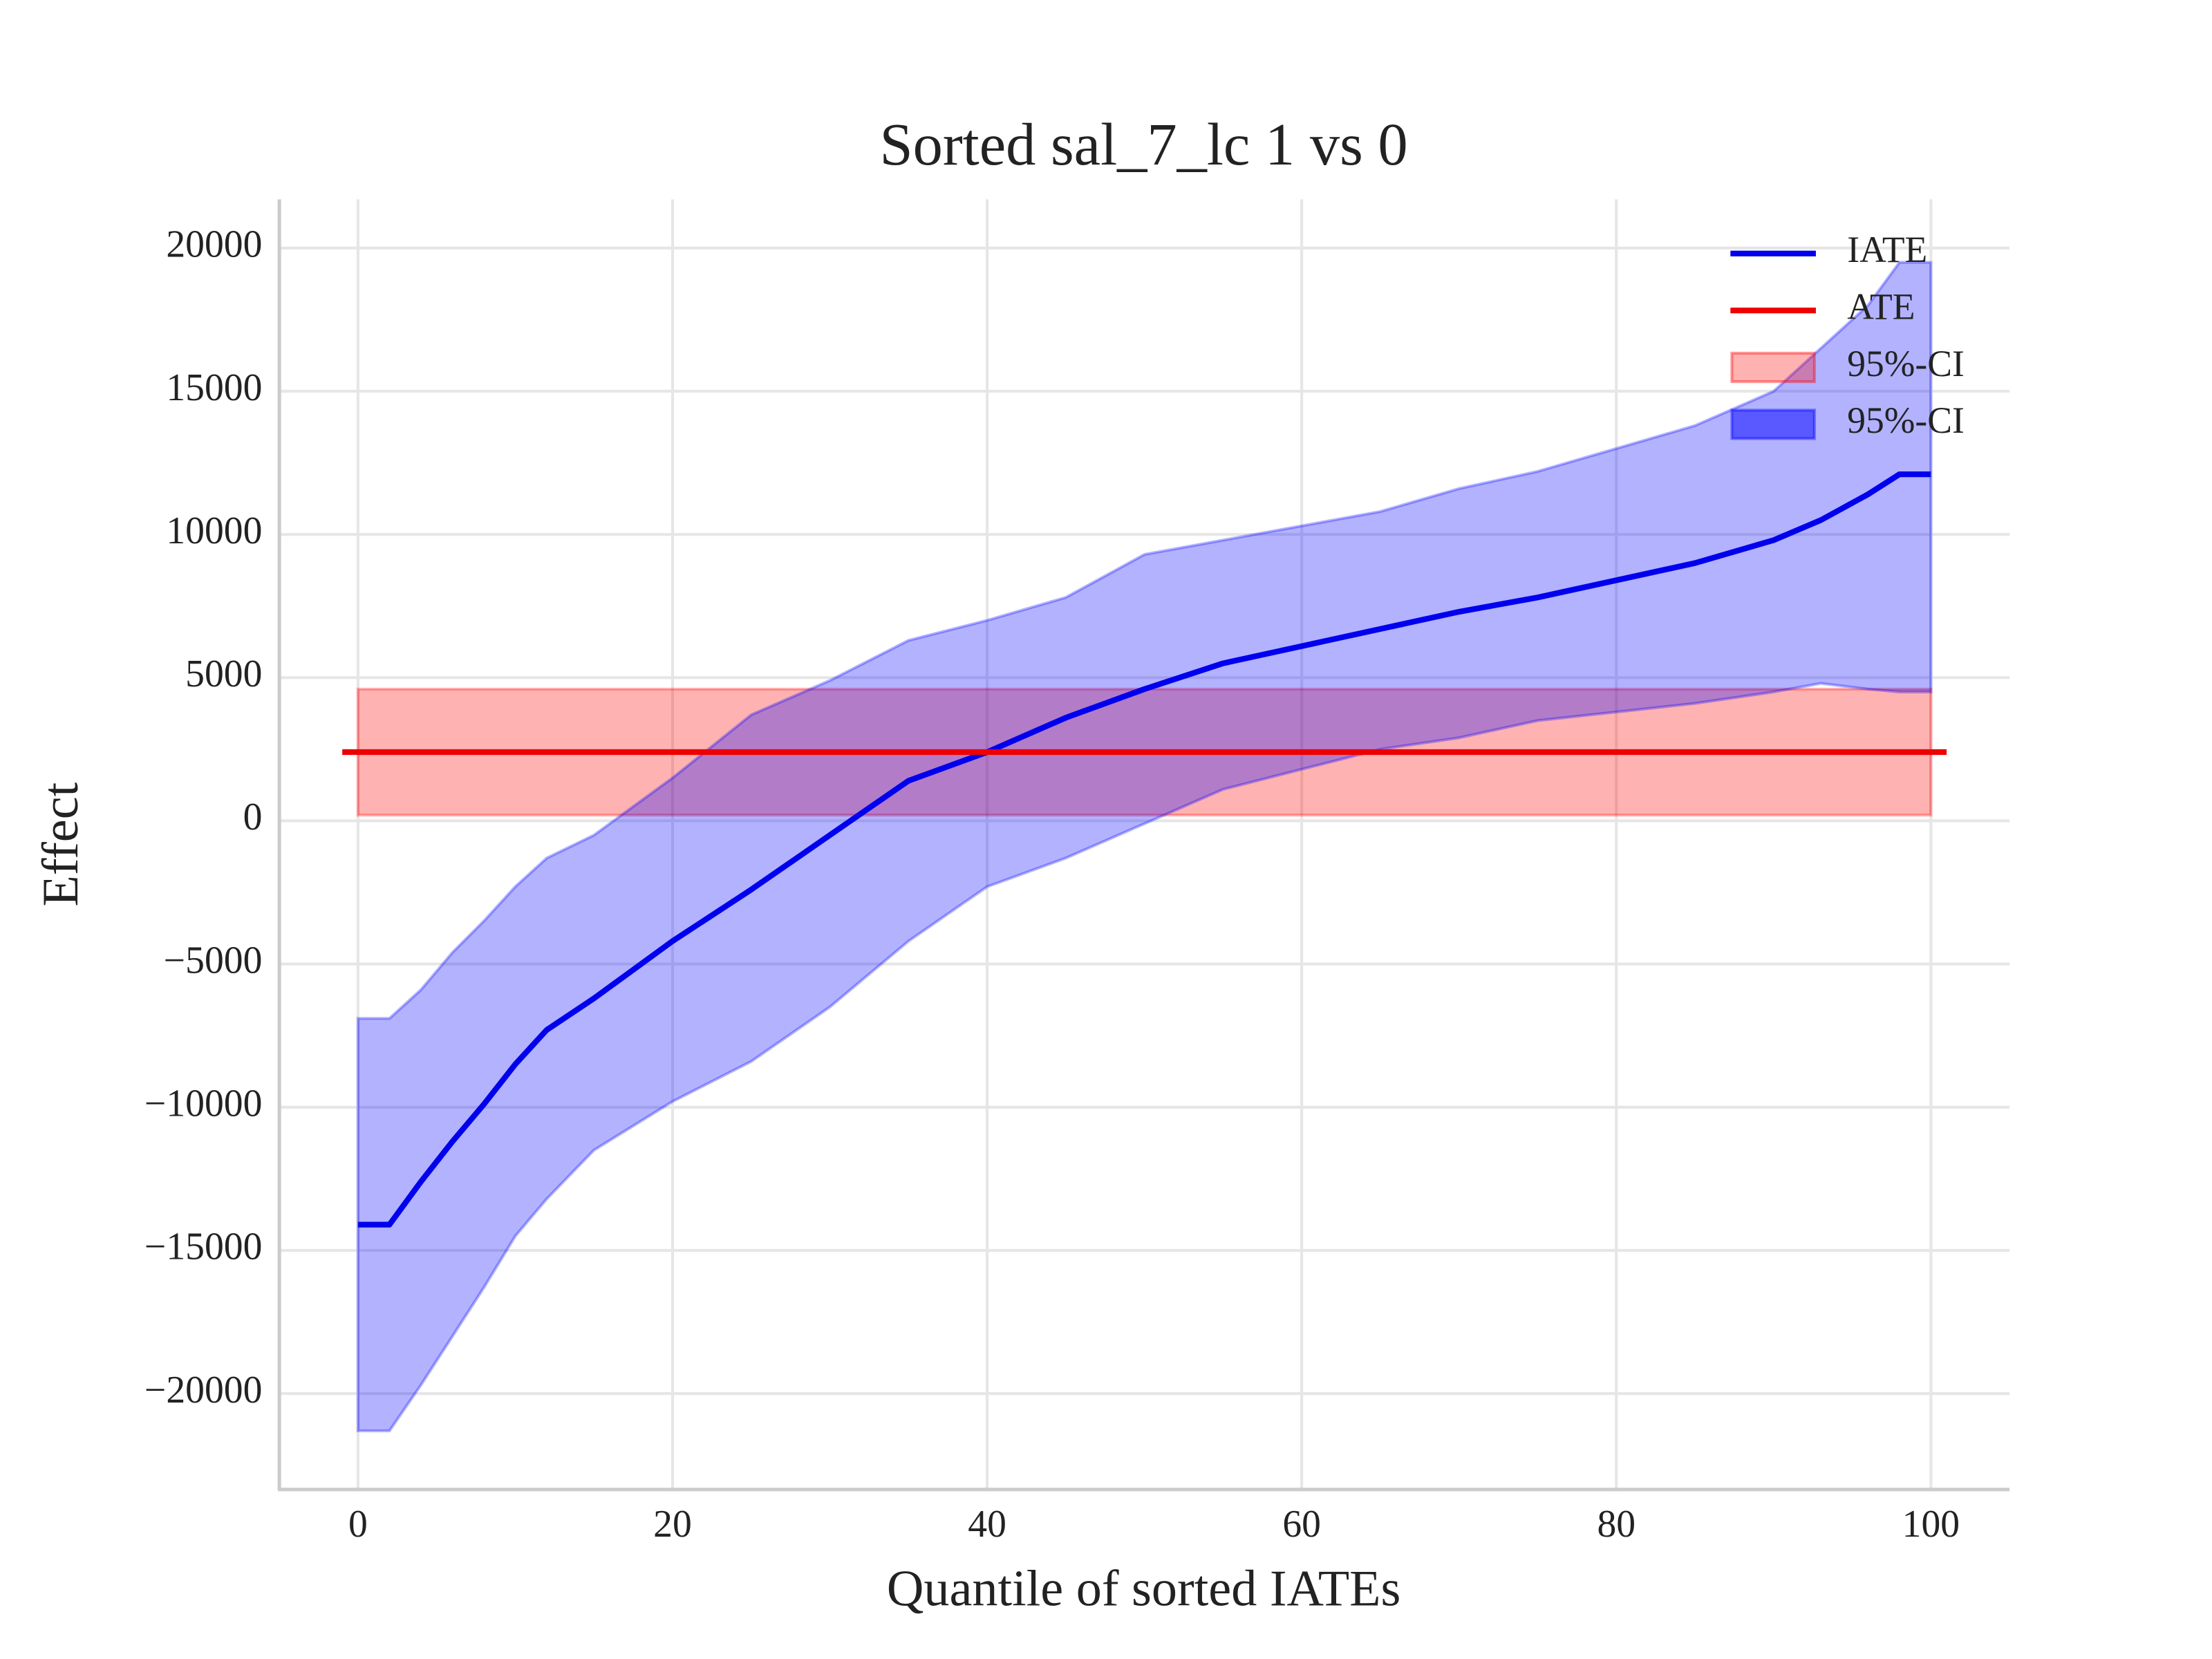  I want to click on y-tick-label: 10000, so click(214, 530).